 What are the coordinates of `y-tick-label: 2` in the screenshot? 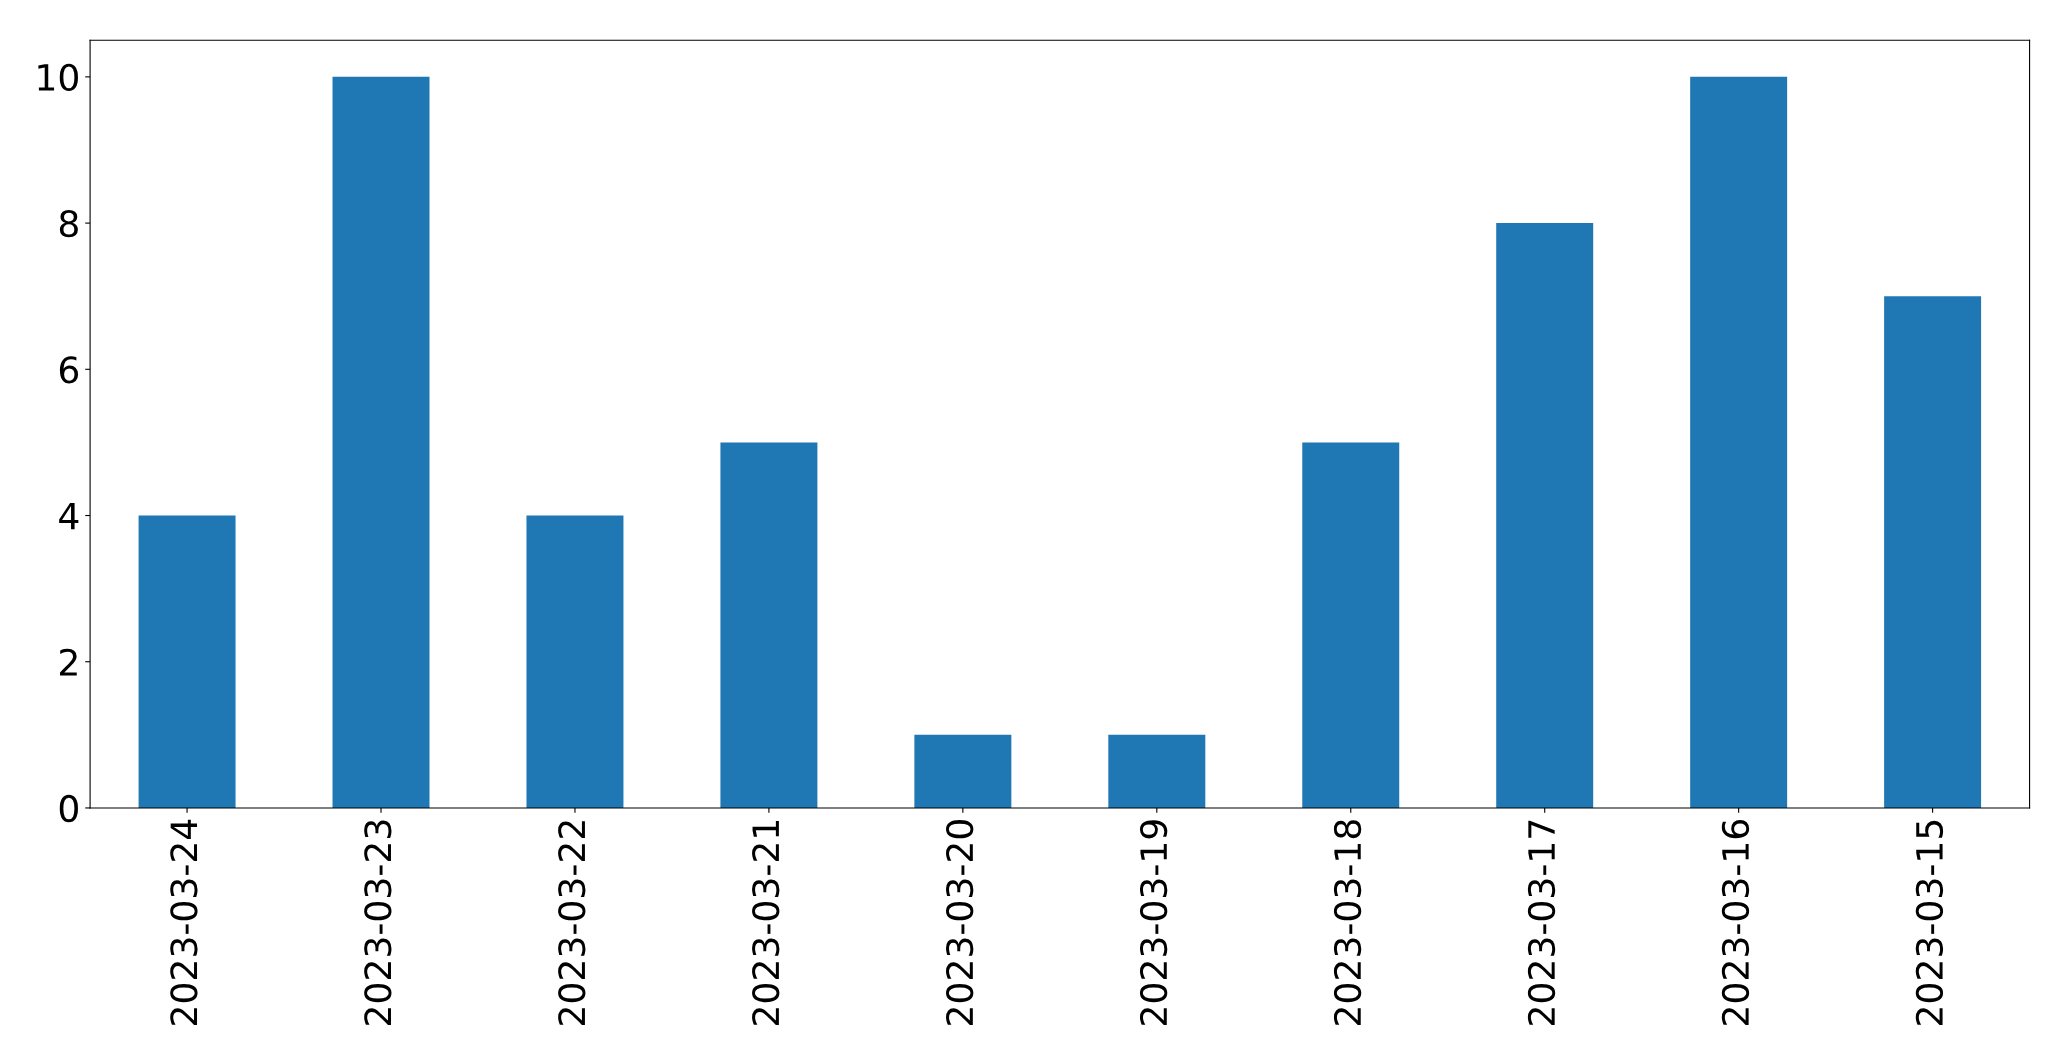 It's located at (68, 662).